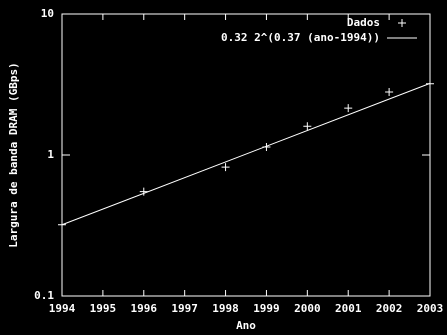  I want to click on x-tick-label: 1994, so click(62, 308).